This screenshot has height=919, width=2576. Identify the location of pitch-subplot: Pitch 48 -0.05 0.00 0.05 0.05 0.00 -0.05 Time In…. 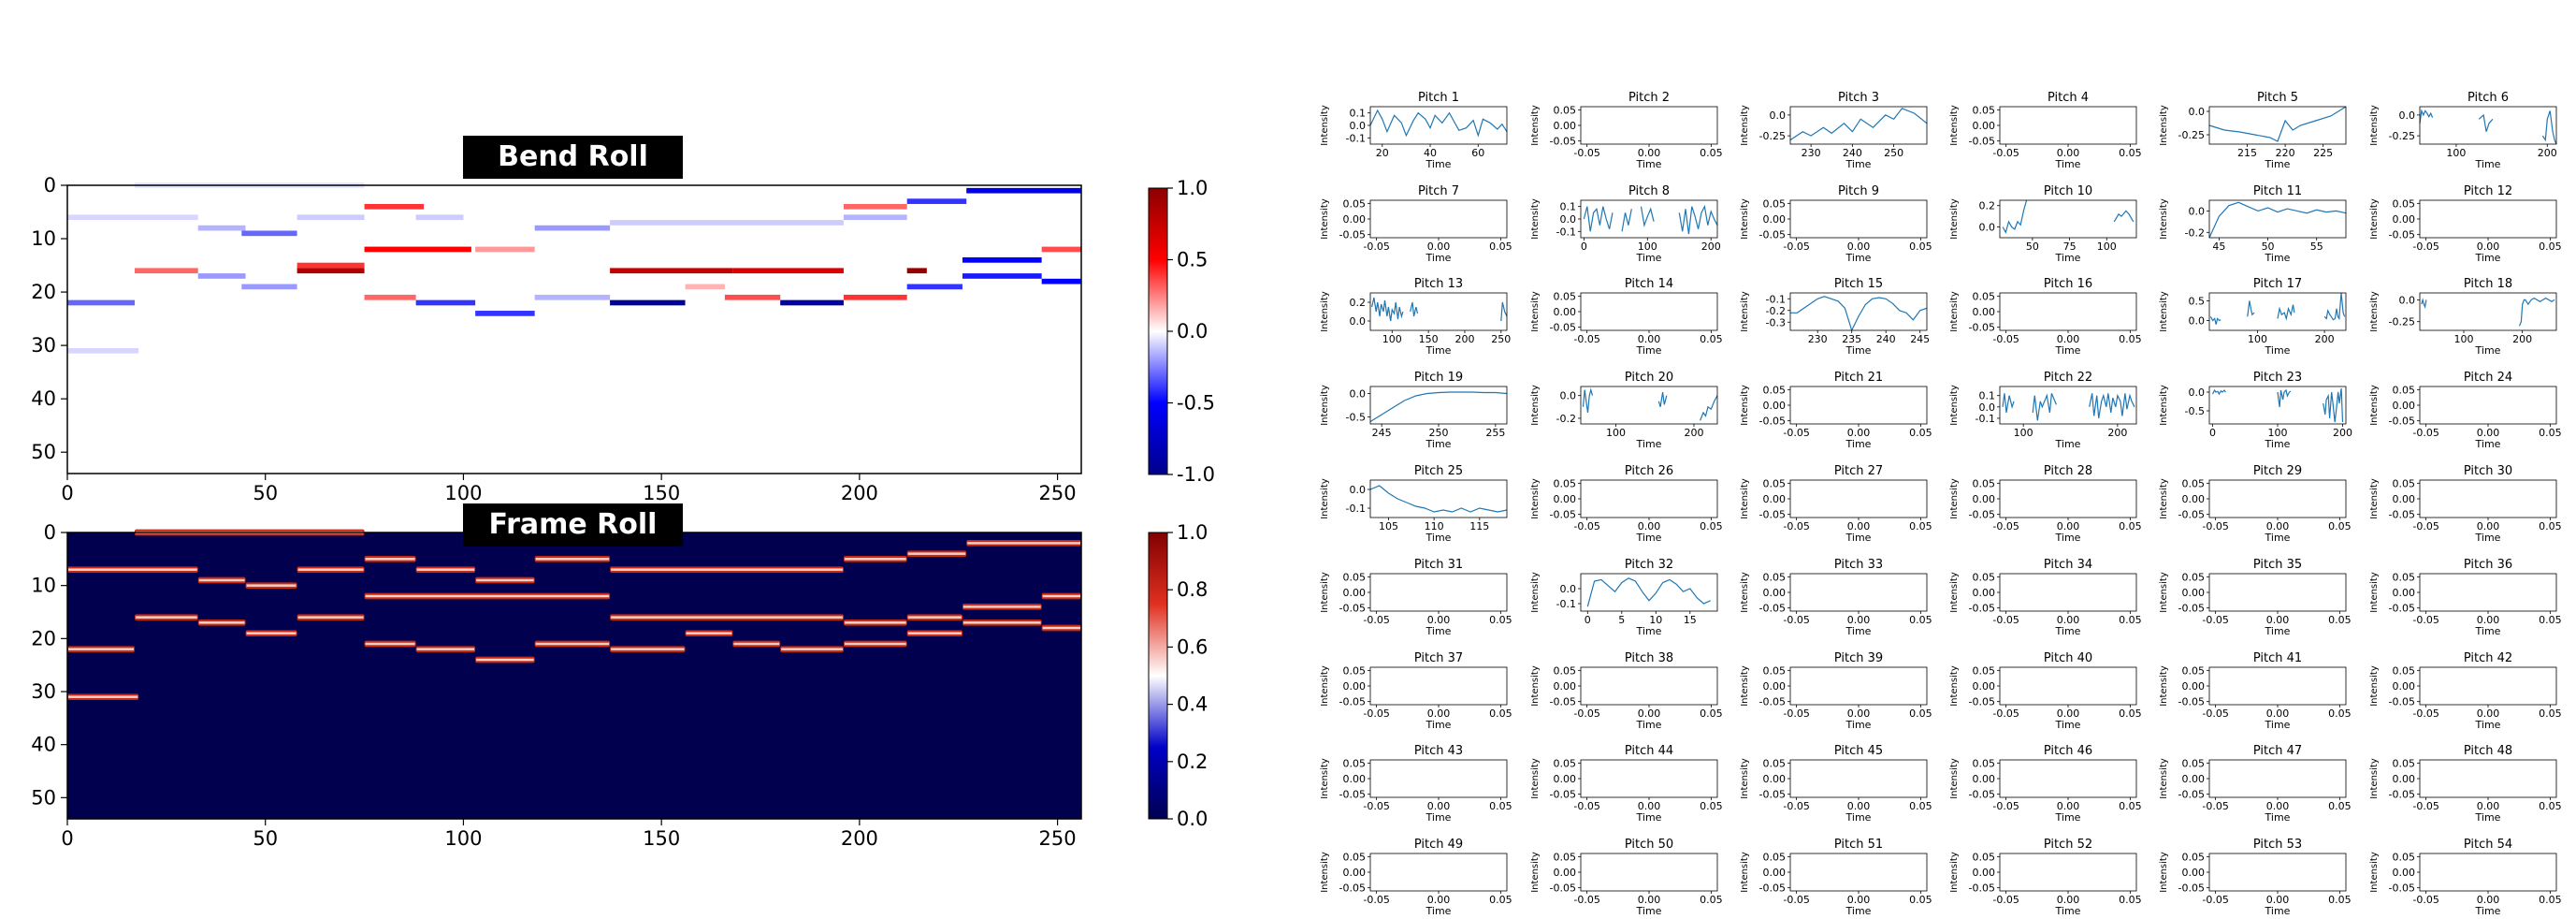
(2465, 784).